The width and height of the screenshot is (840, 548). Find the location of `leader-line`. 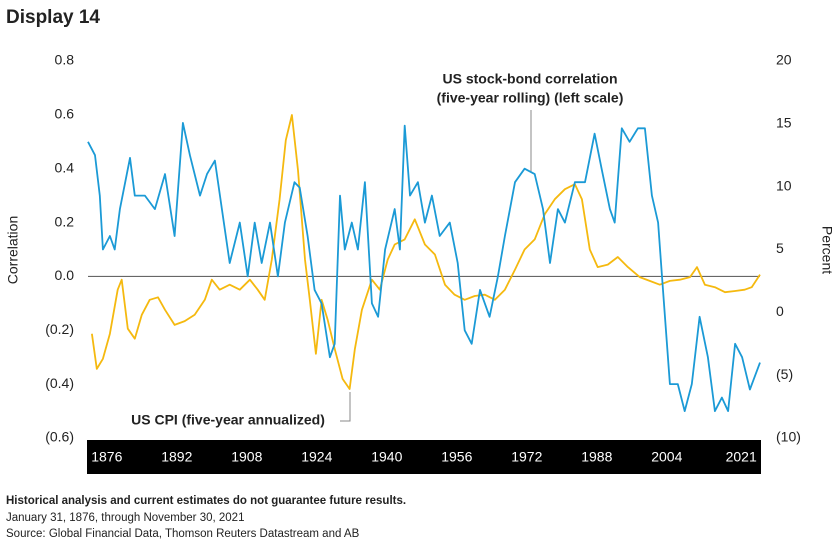

leader-line is located at coordinates (345, 407).